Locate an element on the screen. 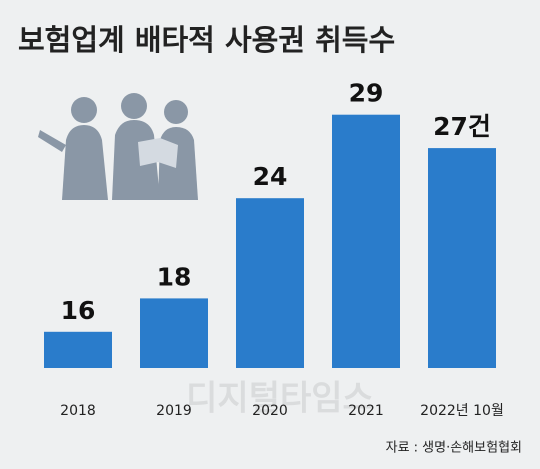 The width and height of the screenshot is (540, 469). x-tick-label: 2020 is located at coordinates (270, 411).